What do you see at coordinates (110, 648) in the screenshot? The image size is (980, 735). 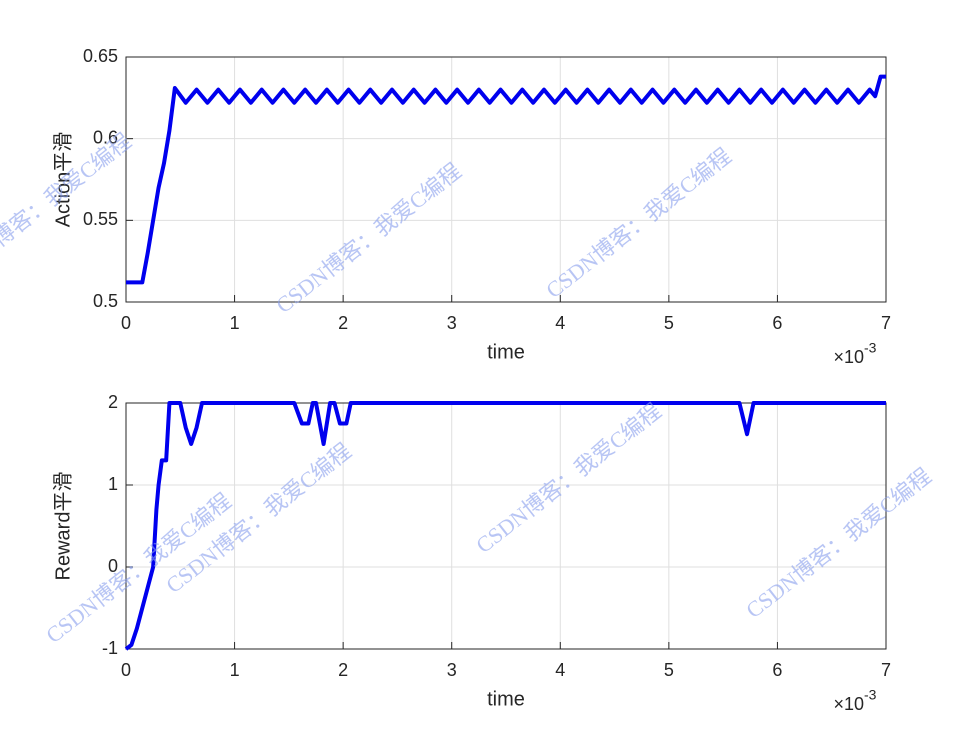 I see `y-tick-label: -1` at bounding box center [110, 648].